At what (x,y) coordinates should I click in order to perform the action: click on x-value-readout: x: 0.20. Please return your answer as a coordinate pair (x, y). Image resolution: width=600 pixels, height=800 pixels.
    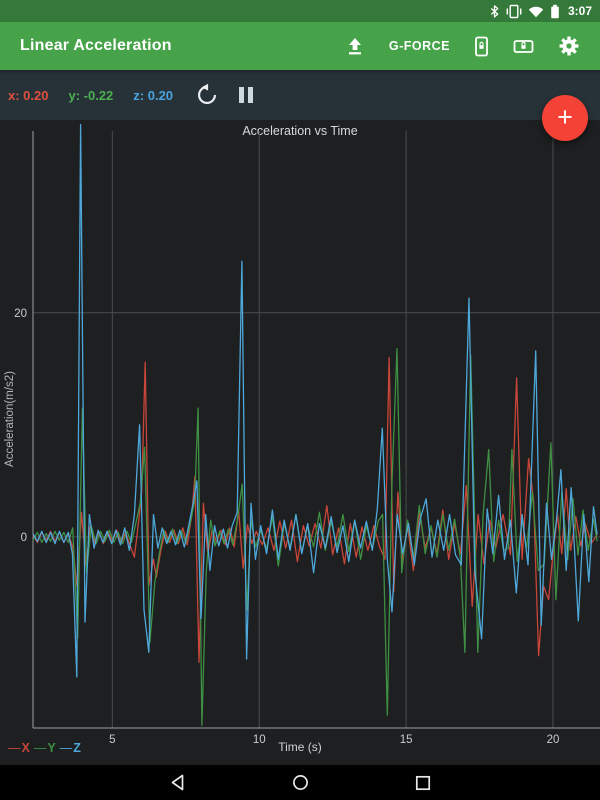
    Looking at the image, I should click on (28, 95).